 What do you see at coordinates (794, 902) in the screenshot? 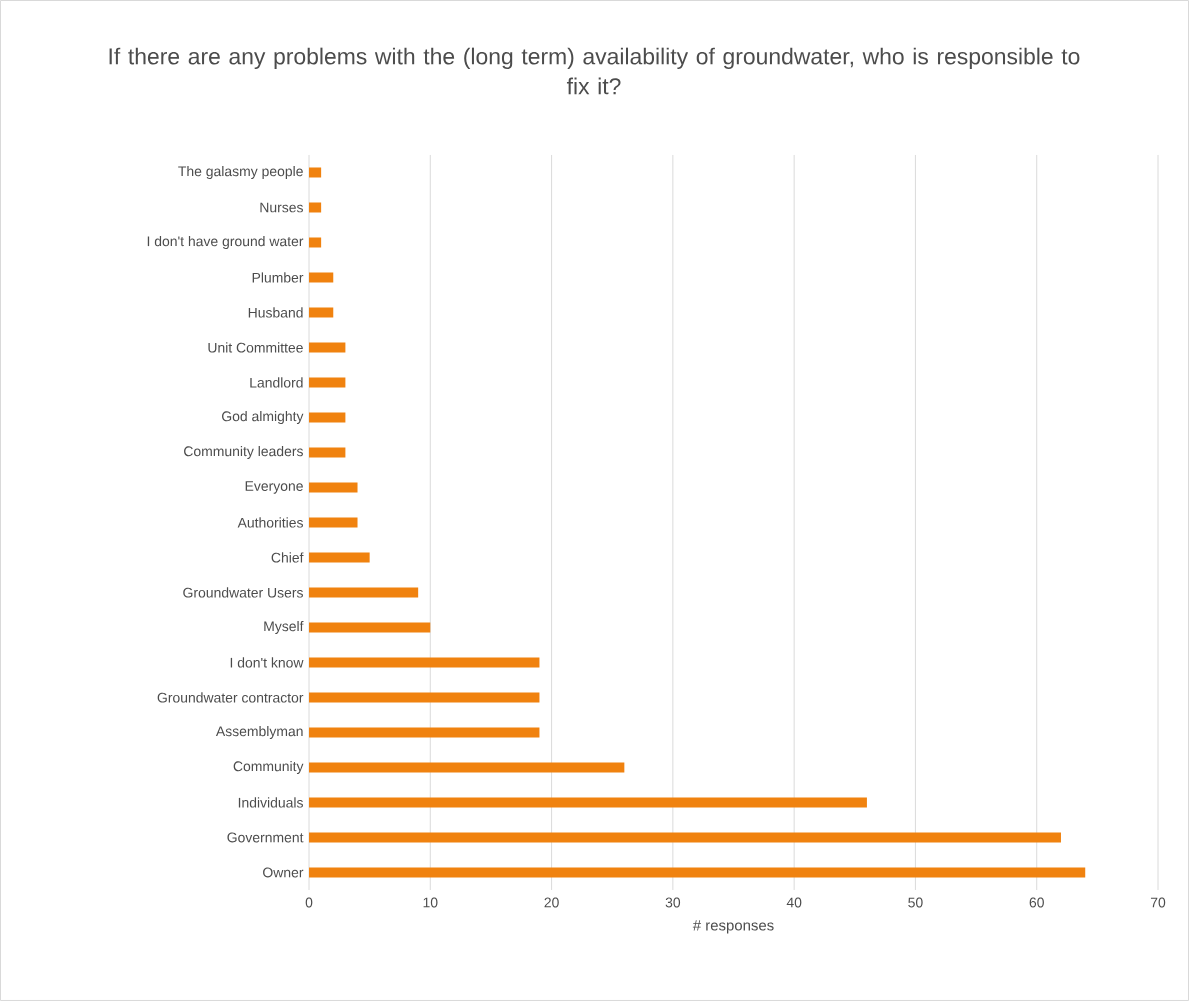
I see `x-tick-label: 40` at bounding box center [794, 902].